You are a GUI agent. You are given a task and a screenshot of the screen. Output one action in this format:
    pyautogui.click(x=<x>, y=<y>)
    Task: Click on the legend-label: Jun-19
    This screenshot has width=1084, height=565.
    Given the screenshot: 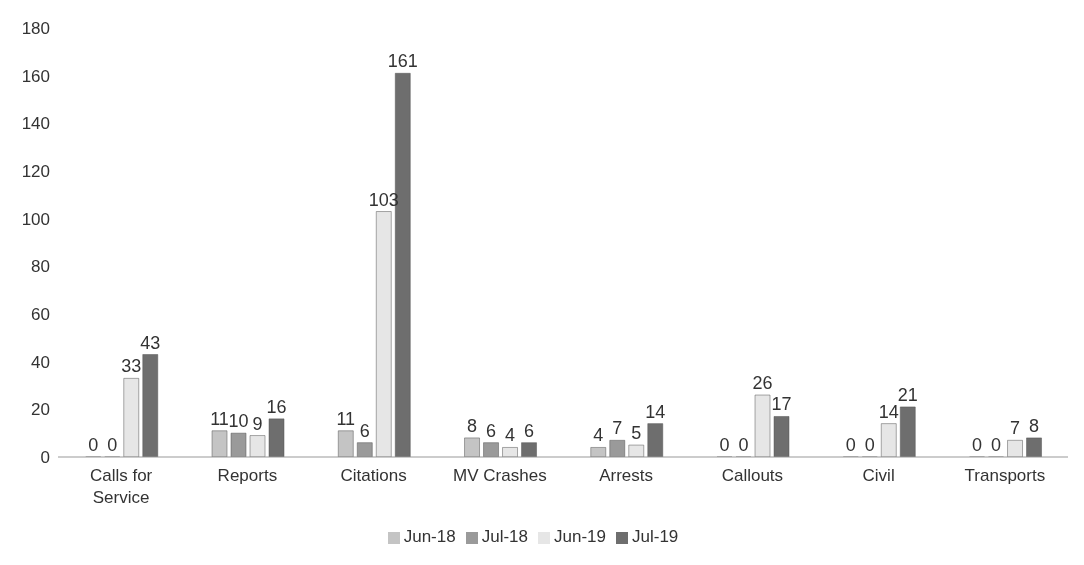 What is the action you would take?
    pyautogui.click(x=580, y=536)
    